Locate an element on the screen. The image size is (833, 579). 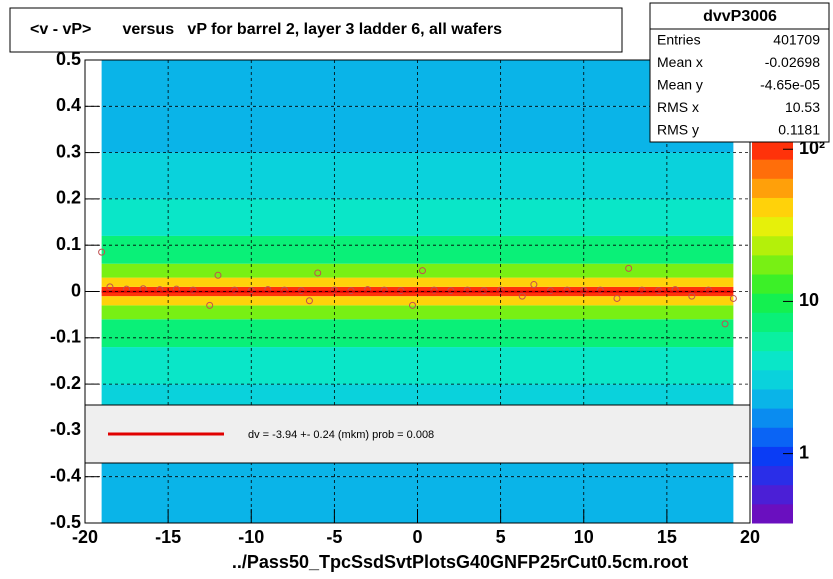
y-tick-label: 0.2 is located at coordinates (68, 198).